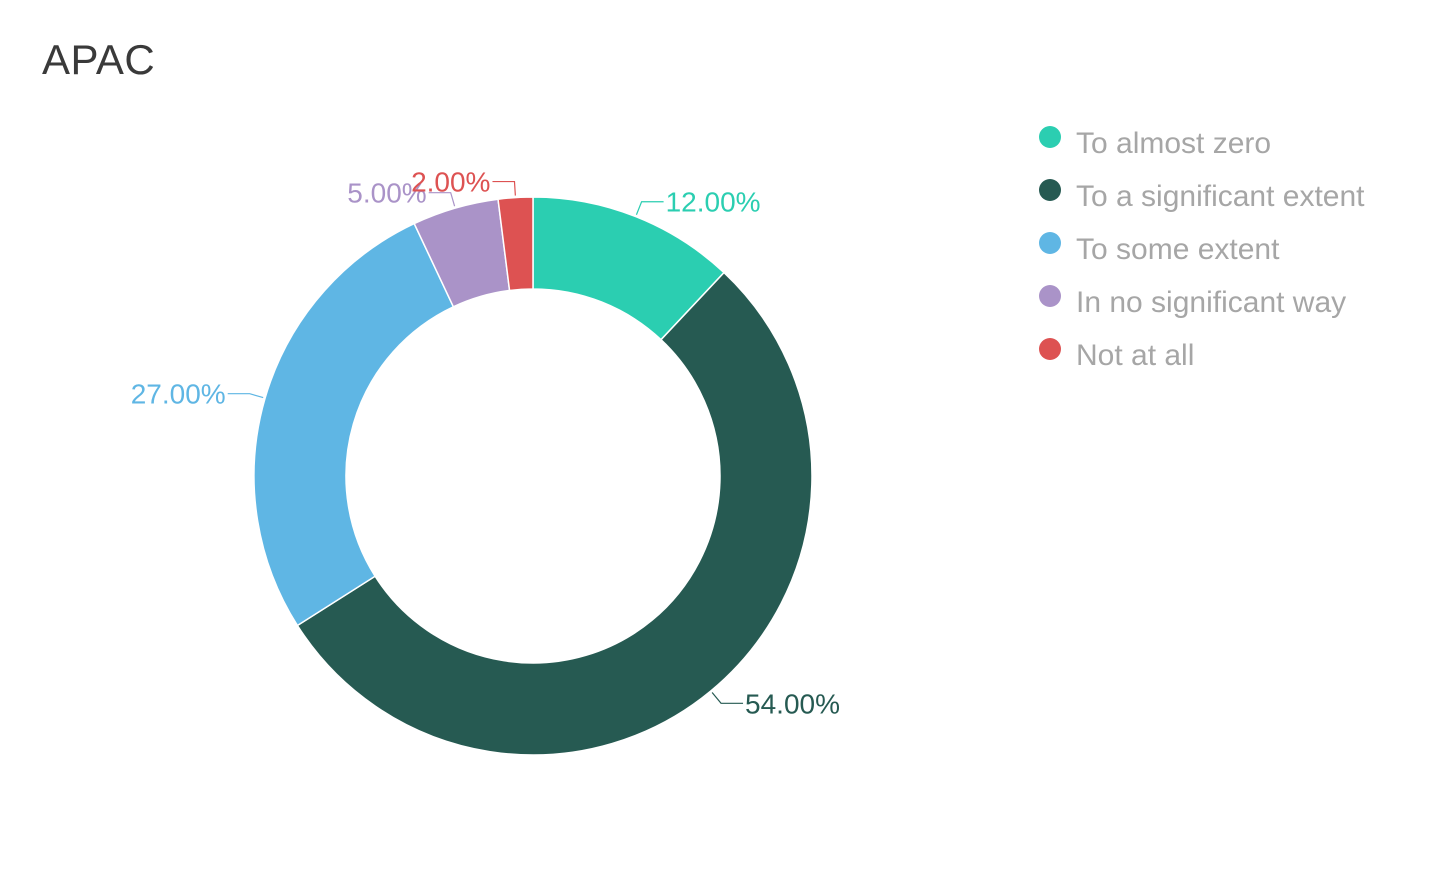 The image size is (1434, 874). I want to click on leader-line-not-at-all, so click(504, 188).